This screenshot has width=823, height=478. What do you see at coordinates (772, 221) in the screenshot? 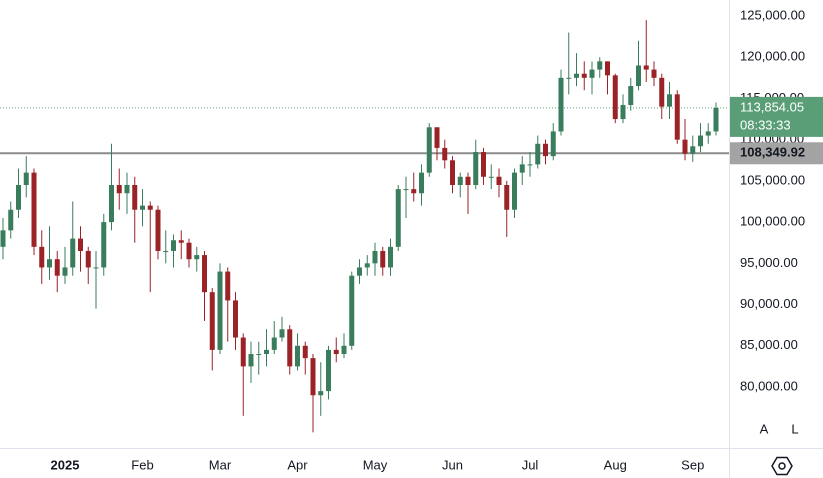
I see `y-tick-label: 100,000.00` at bounding box center [772, 221].